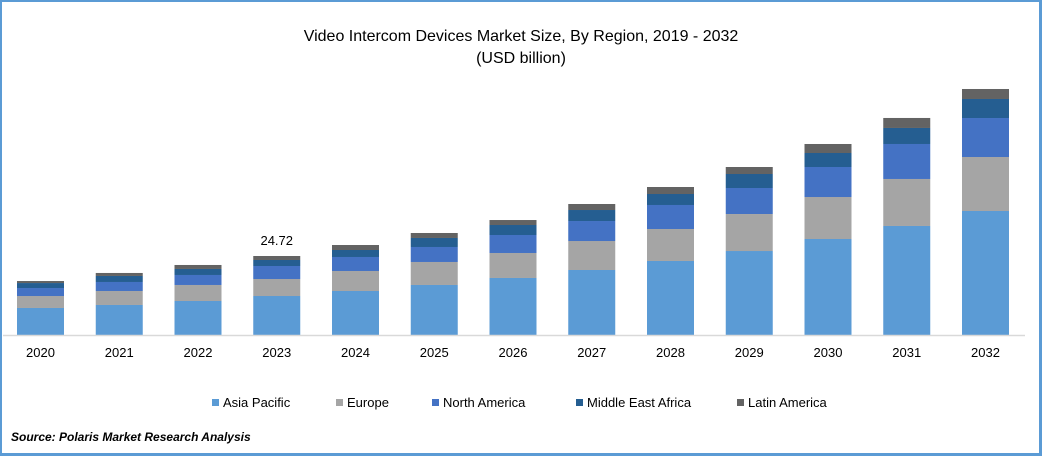 Image resolution: width=1042 pixels, height=456 pixels. I want to click on legend-label: North America, so click(484, 402).